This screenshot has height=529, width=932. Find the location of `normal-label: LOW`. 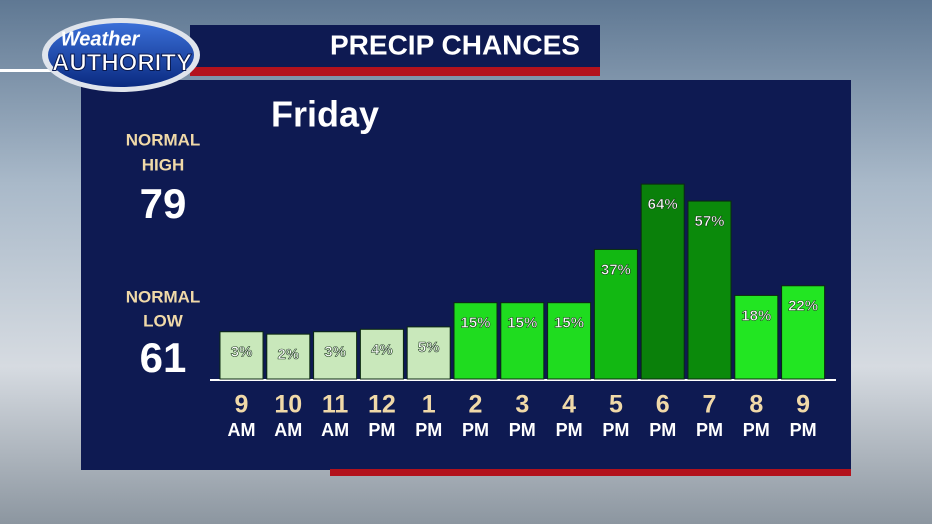

normal-label: LOW is located at coordinates (163, 320).